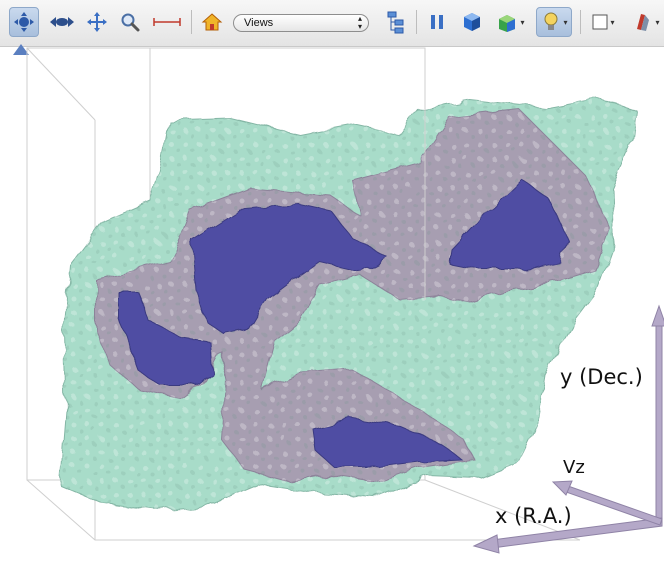 This screenshot has height=579, width=664. Describe the element at coordinates (290, 270) in the screenshot. I see `inner-blob-top-left` at that location.